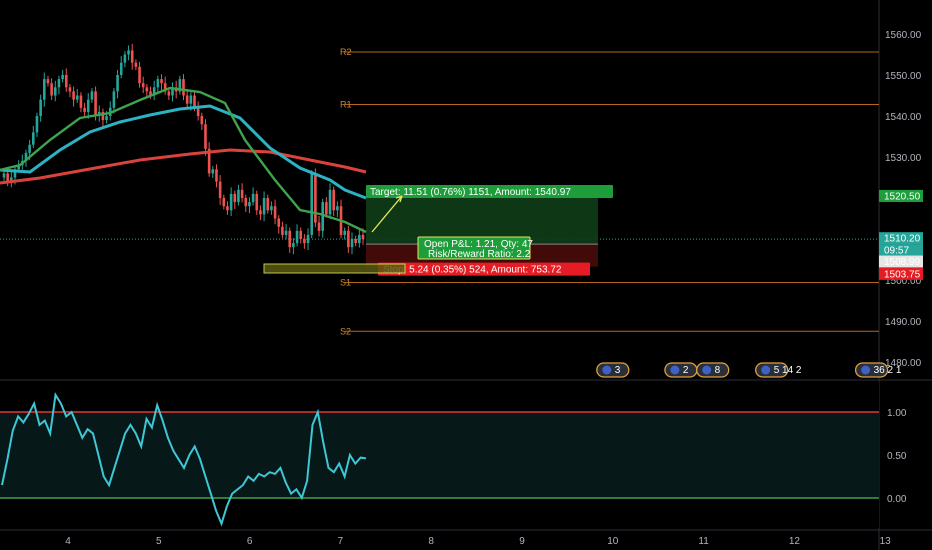  Describe the element at coordinates (681, 370) in the screenshot. I see `economic-event-marker: 2` at that location.